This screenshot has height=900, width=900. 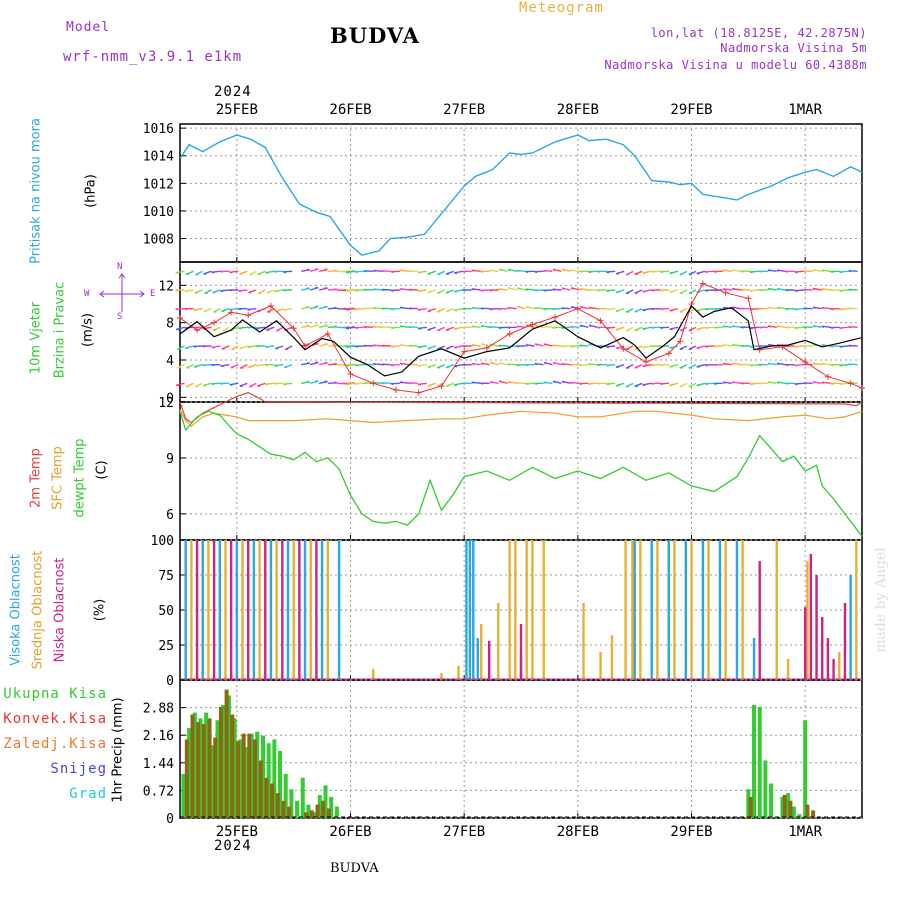 What do you see at coordinates (170, 324) in the screenshot?
I see `wind-ytick-label: 8` at bounding box center [170, 324].